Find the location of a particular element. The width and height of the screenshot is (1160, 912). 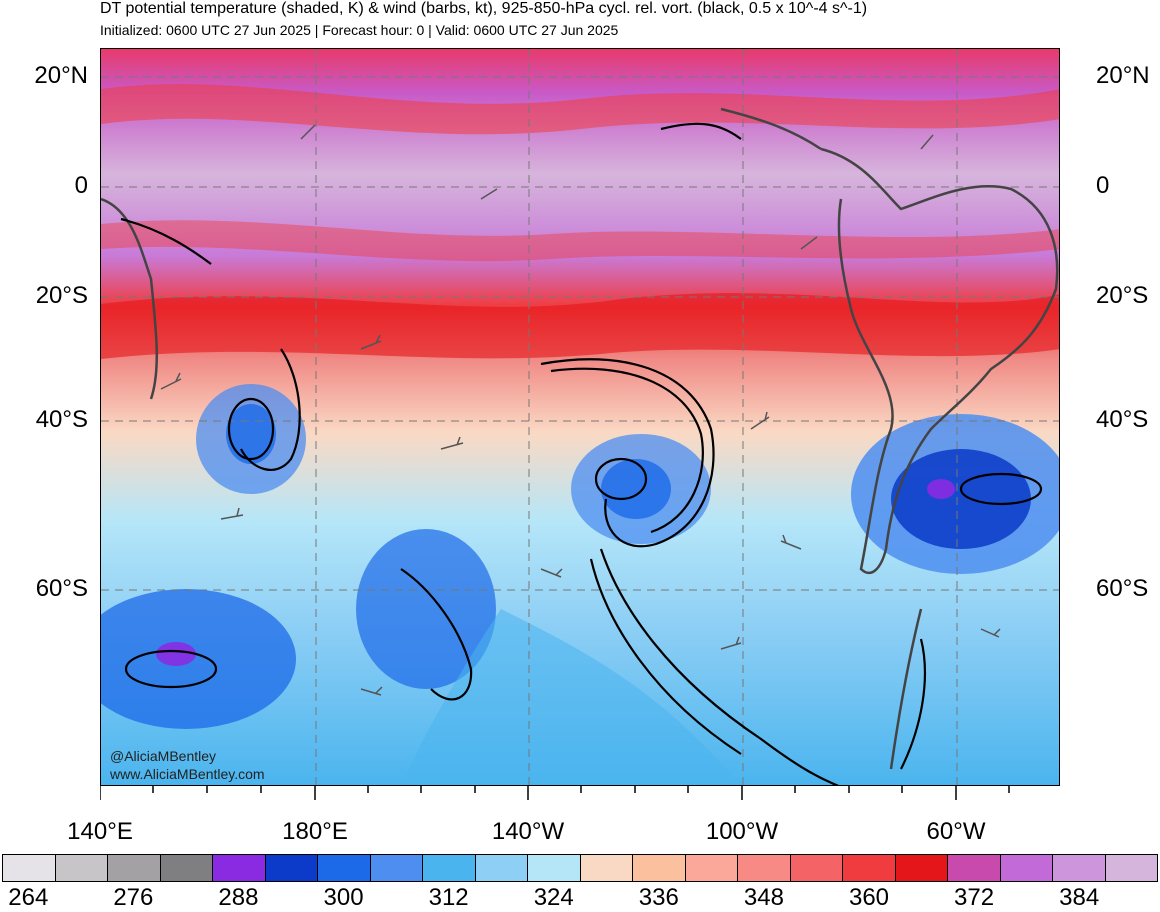

colorbar-label: 276 is located at coordinates (133, 897).